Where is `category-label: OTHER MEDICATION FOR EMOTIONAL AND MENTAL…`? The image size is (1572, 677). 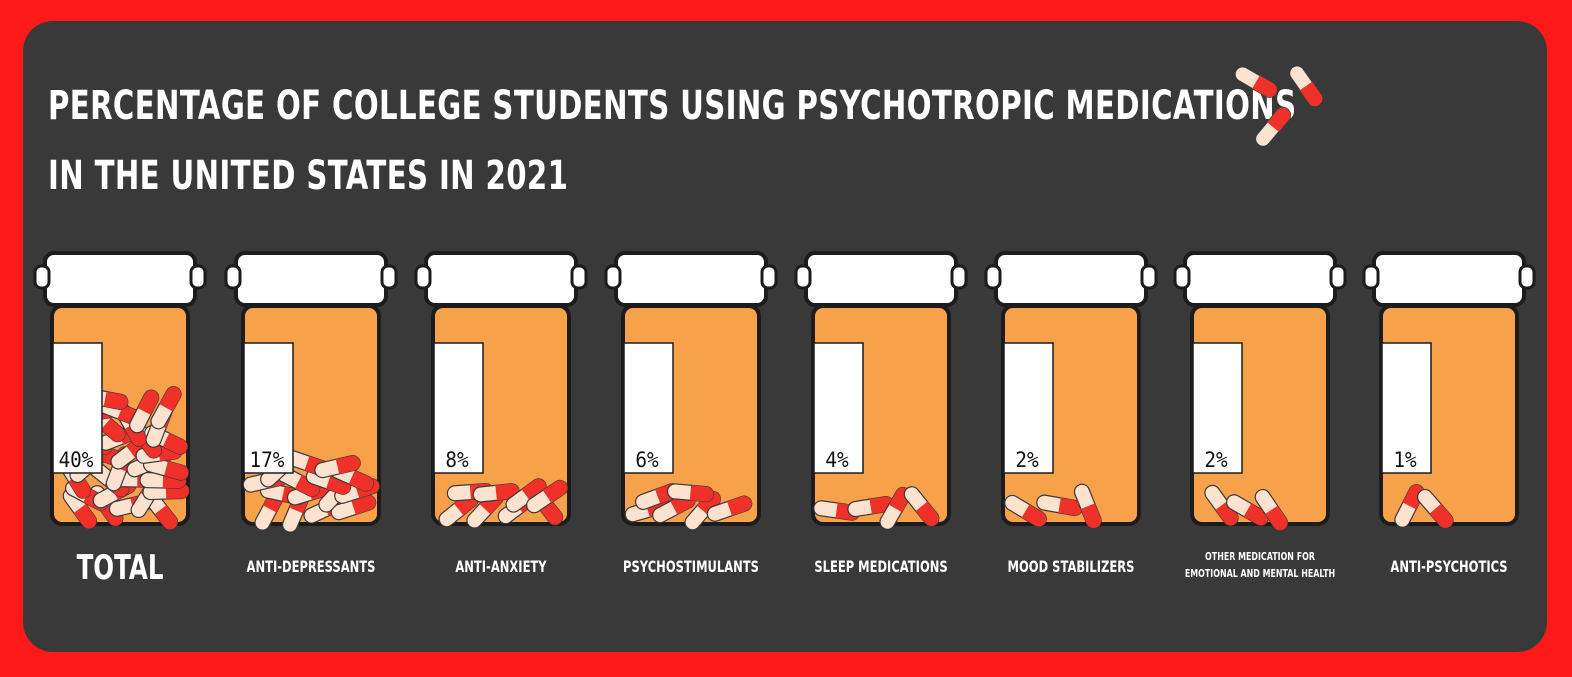
category-label: OTHER MEDICATION FOR EMOTIONAL AND MENTAL… is located at coordinates (1260, 565).